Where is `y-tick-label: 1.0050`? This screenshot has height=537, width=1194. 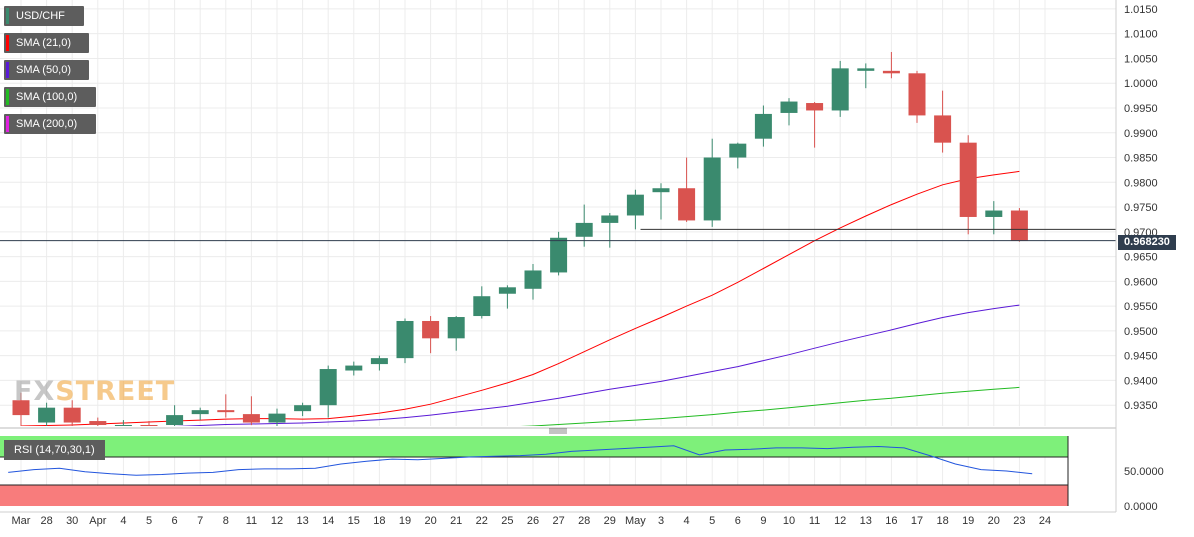
y-tick-label: 1.0050 is located at coordinates (1141, 59).